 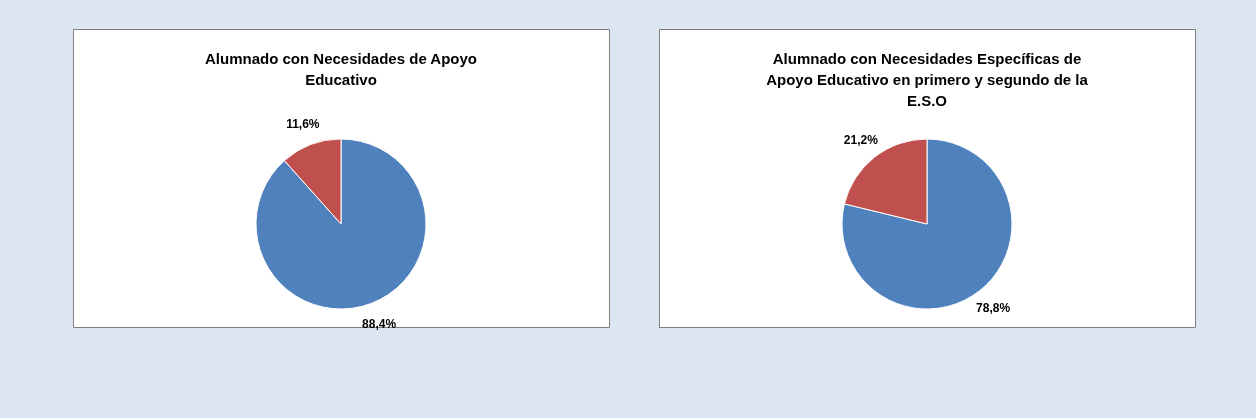 I want to click on pie-slice, so click(x=341, y=224).